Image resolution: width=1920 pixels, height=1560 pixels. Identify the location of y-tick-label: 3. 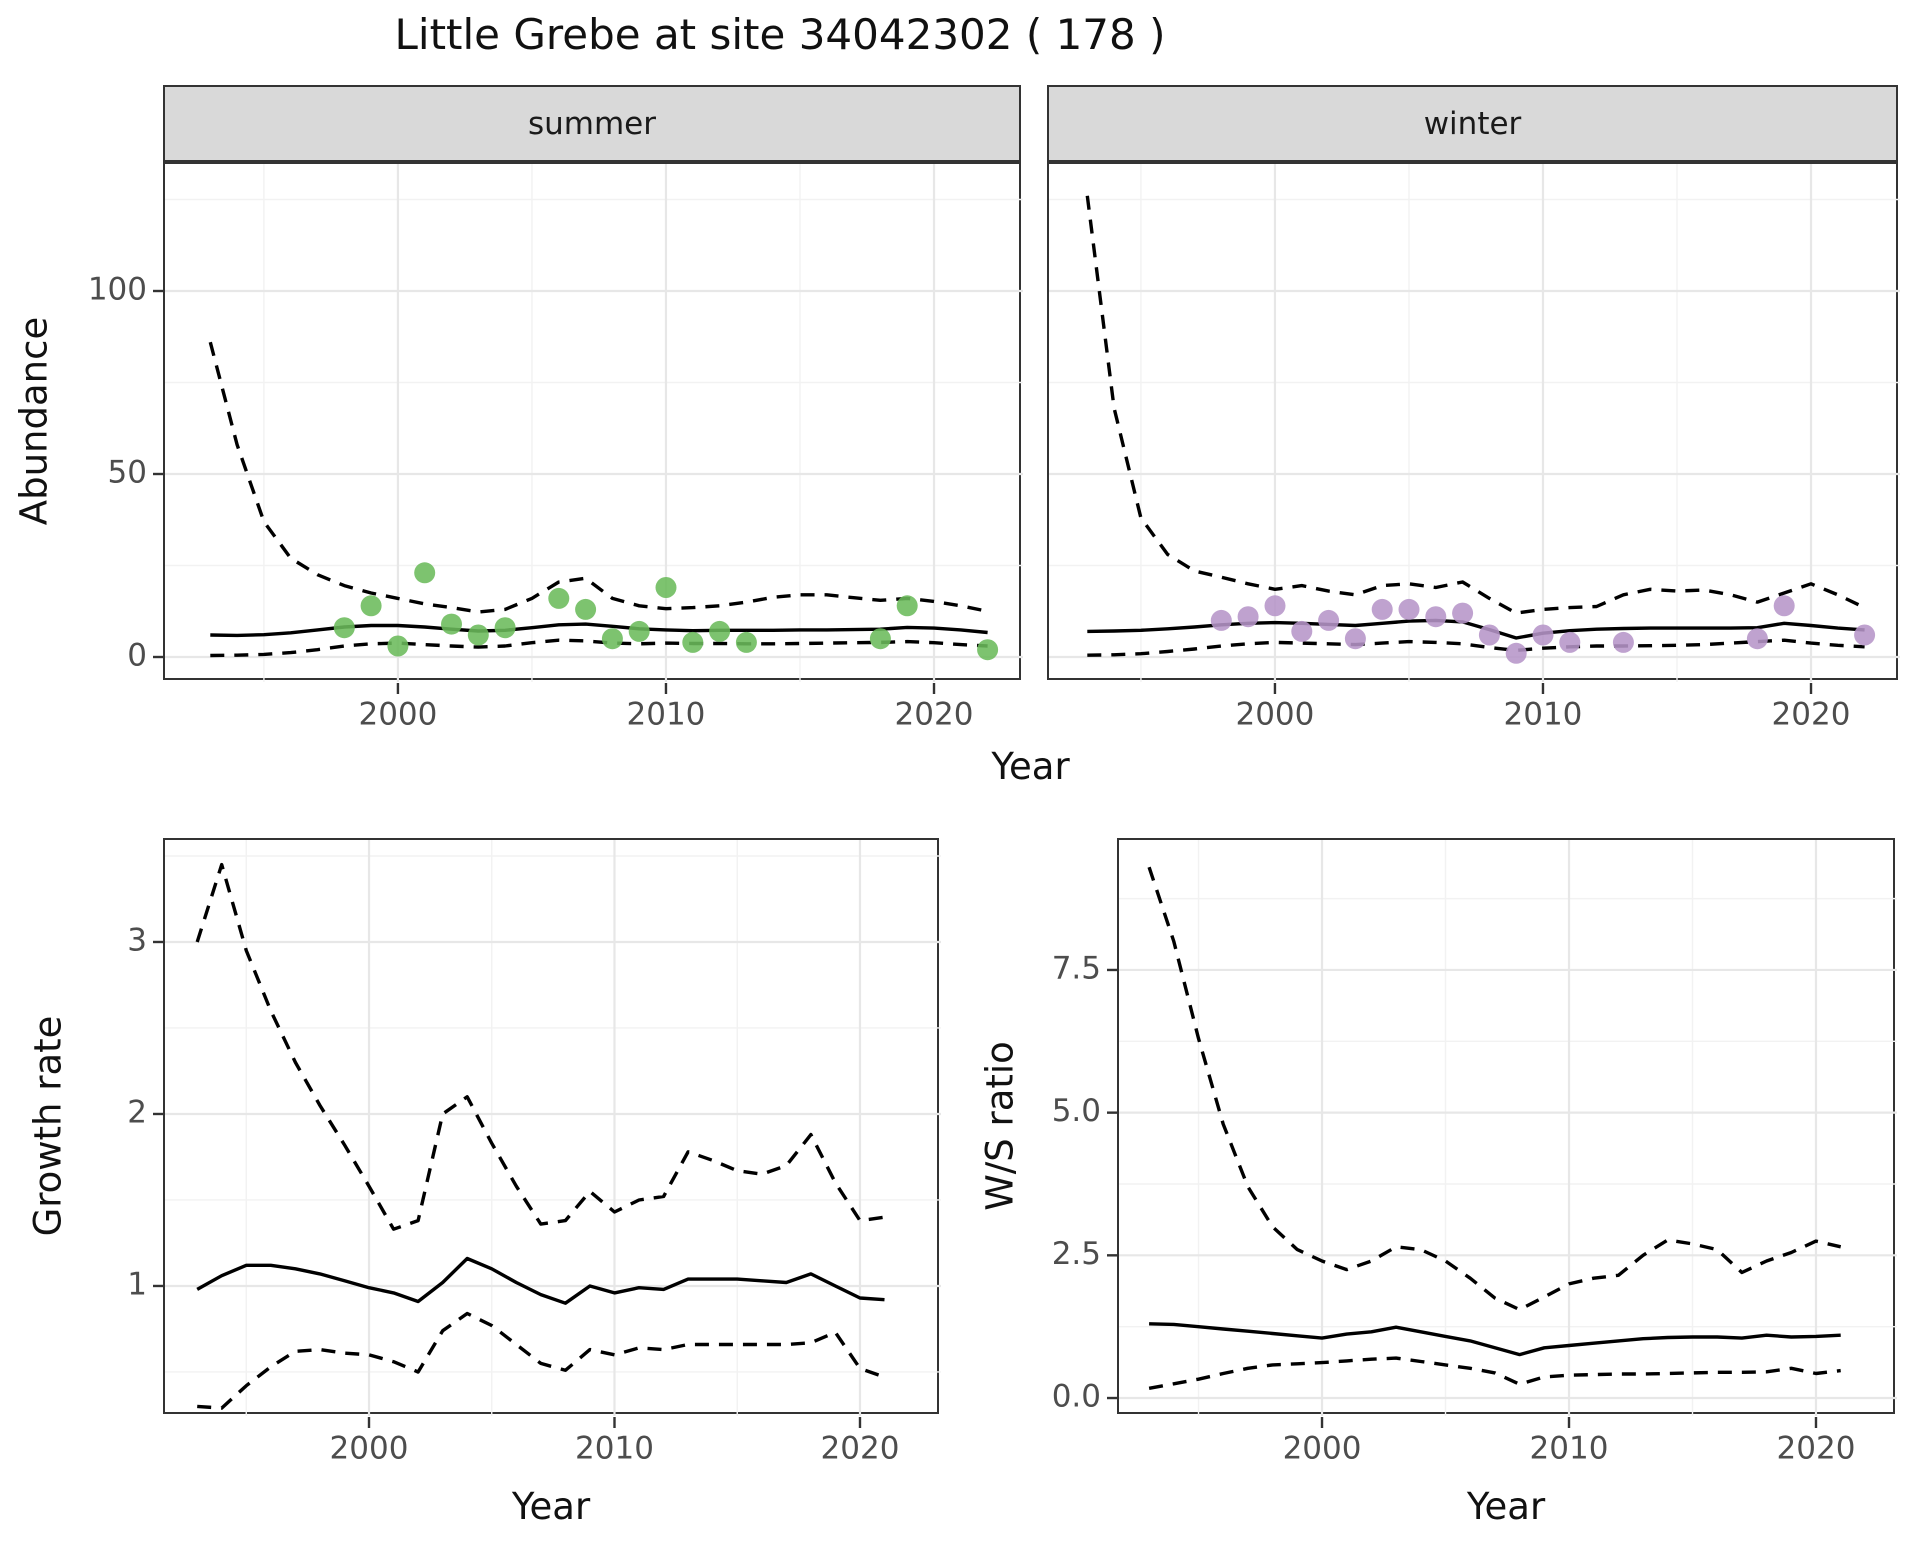
(137, 940).